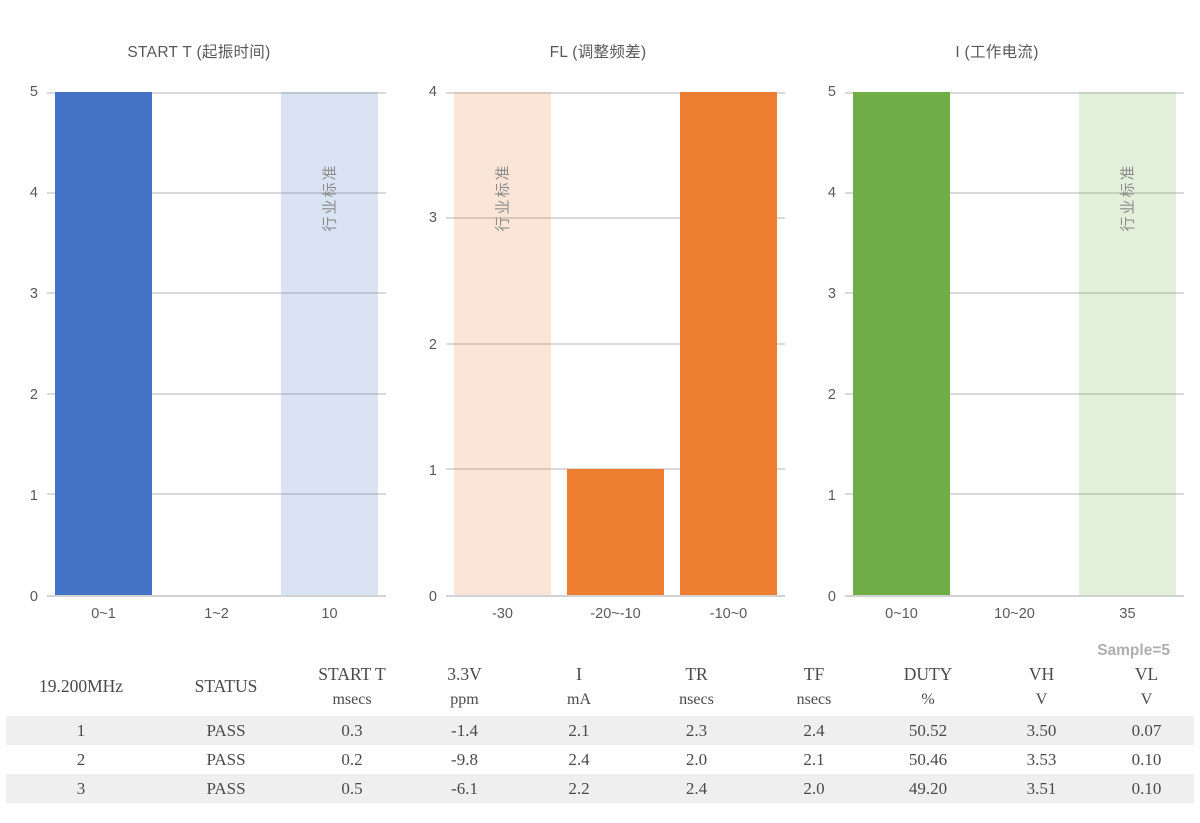  Describe the element at coordinates (464, 674) in the screenshot. I see `column-label: 3.3V` at that location.